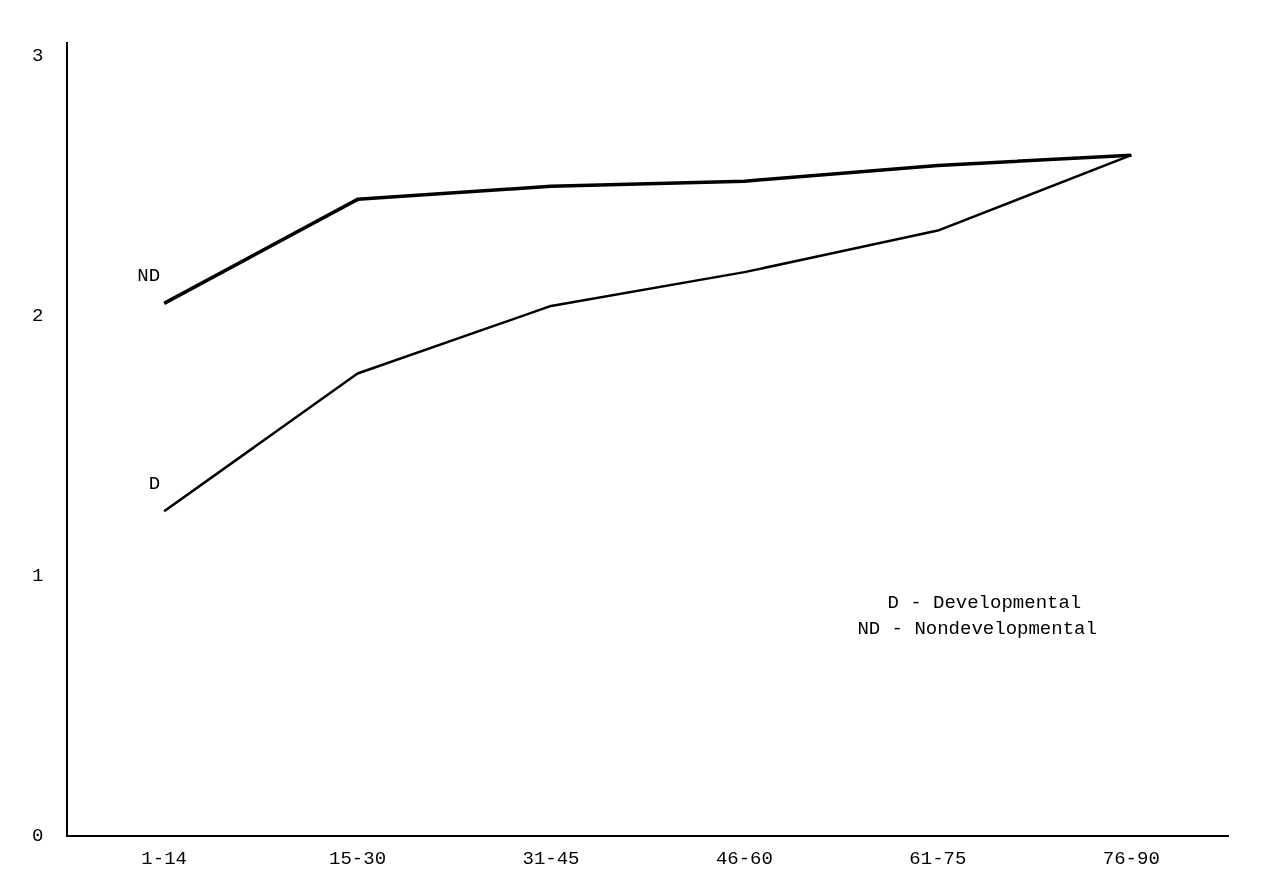 The image size is (1270, 889). Describe the element at coordinates (154, 483) in the screenshot. I see `series-label: D` at that location.